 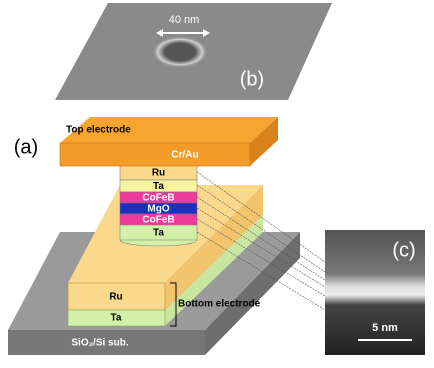 What do you see at coordinates (180, 52) in the screenshot?
I see `sem-ring` at bounding box center [180, 52].